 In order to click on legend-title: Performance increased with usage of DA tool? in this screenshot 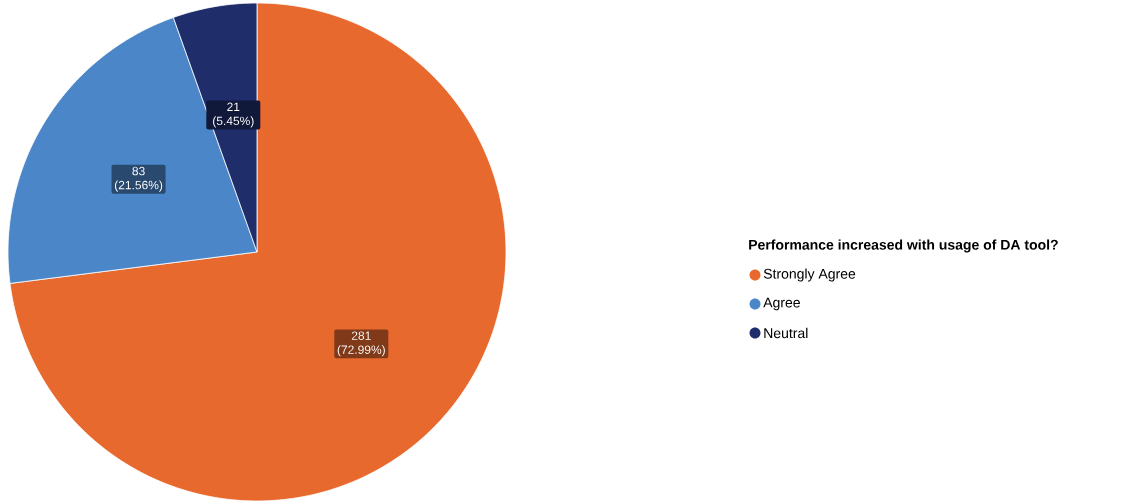, I will do `click(903, 246)`.